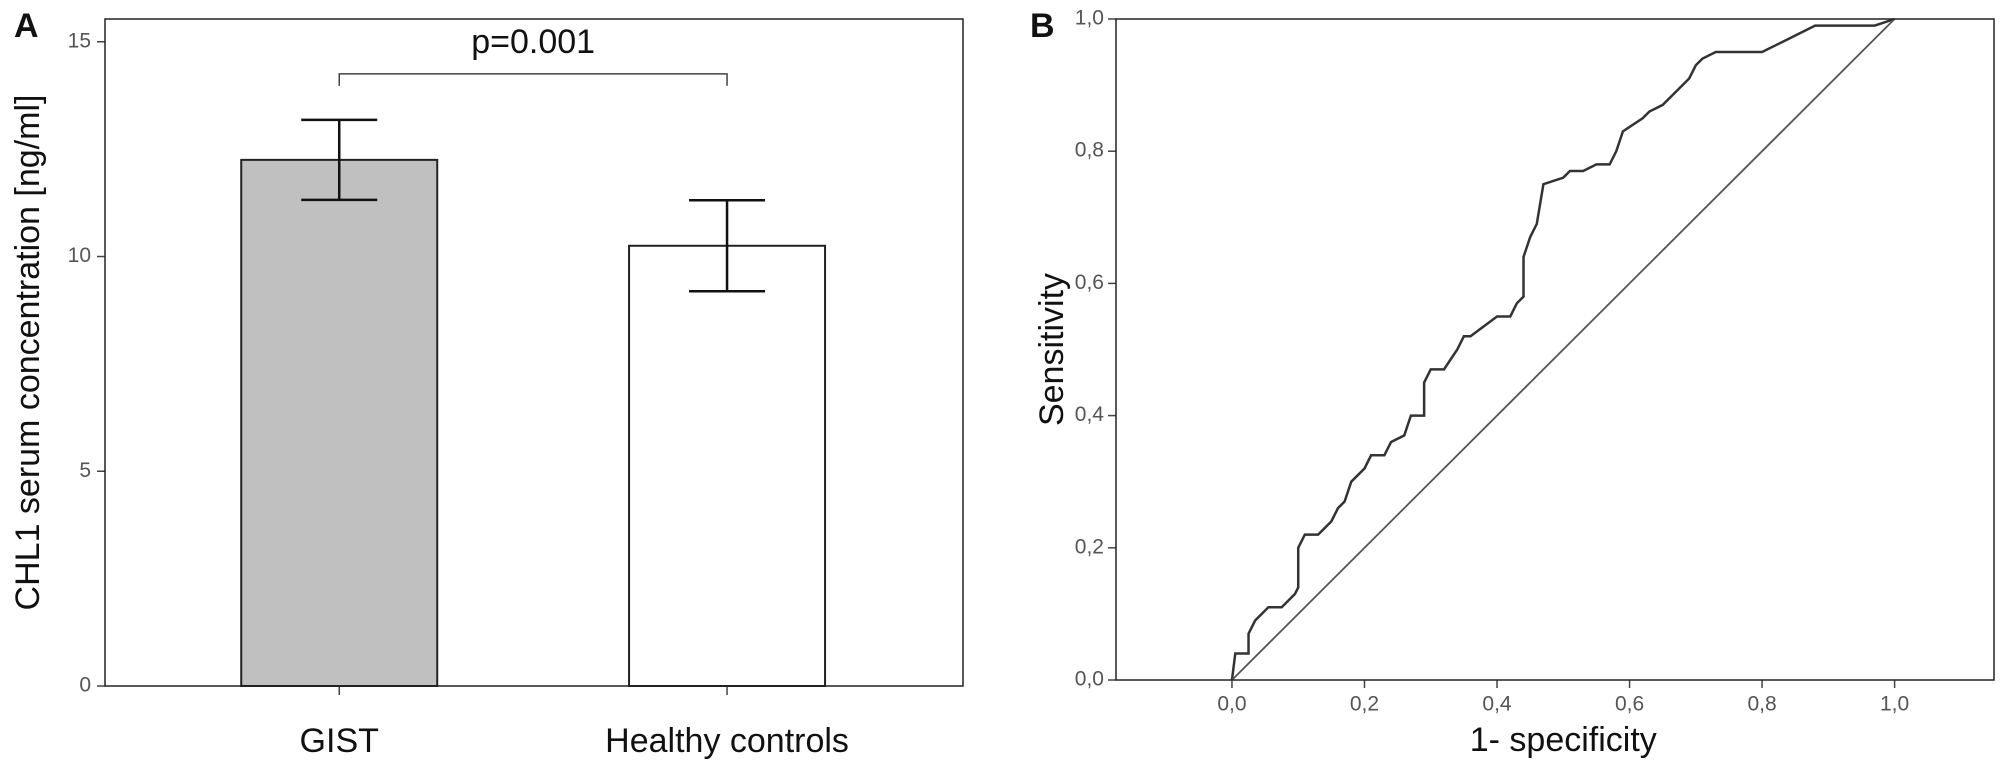 The image size is (2000, 775). Describe the element at coordinates (1089, 546) in the screenshot. I see `y-tick-label: 0,2` at that location.